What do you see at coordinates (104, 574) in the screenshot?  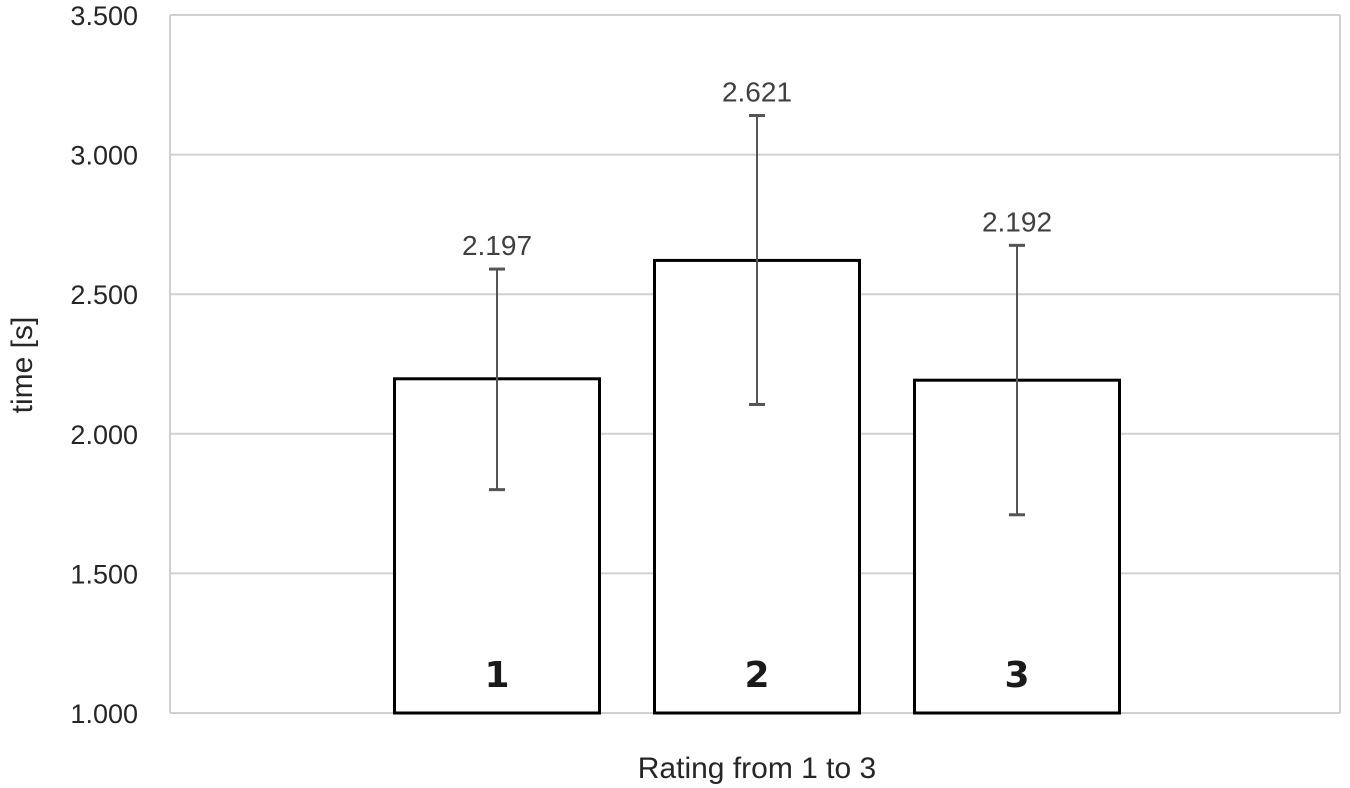 I see `y-tick-label: 1.500` at bounding box center [104, 574].